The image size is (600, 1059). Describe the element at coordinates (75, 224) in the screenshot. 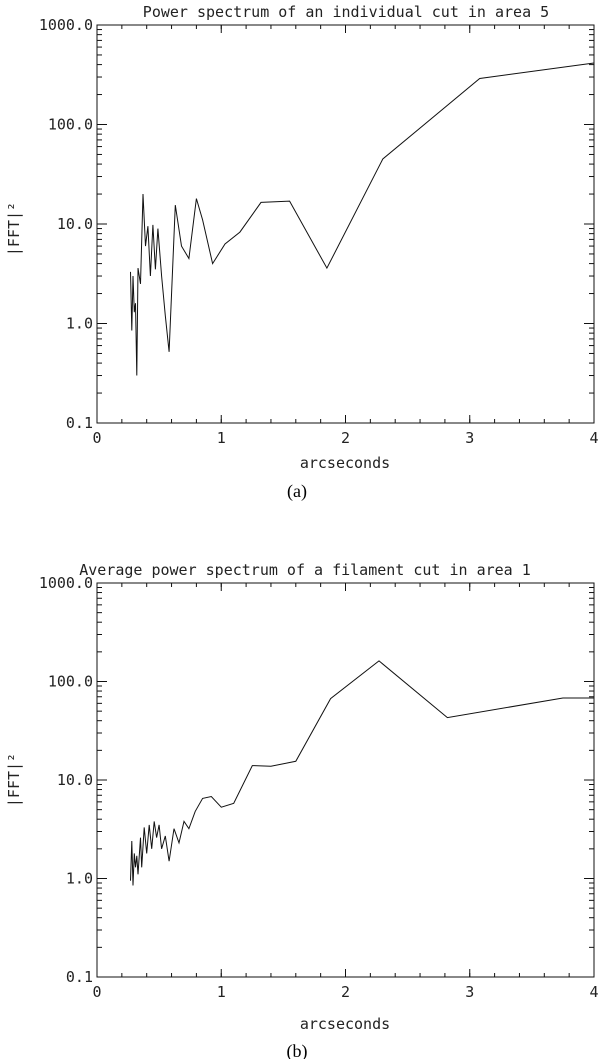

I see `chart-a-ytick-label: 10.0` at that location.